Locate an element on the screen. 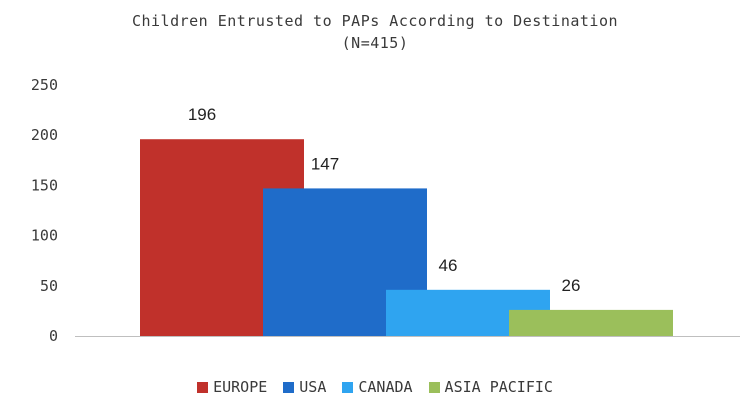 Image resolution: width=750 pixels, height=418 pixels. legend-label: ASIA PACIFIC is located at coordinates (498, 387).